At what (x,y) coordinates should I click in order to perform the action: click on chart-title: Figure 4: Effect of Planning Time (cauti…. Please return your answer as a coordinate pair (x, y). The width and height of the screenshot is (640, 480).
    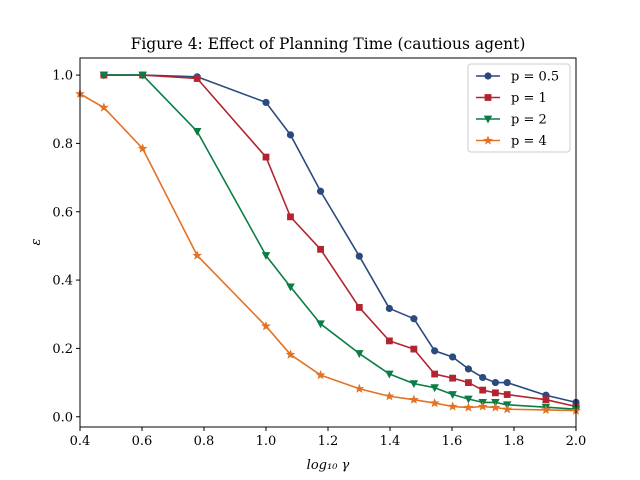
    Looking at the image, I should click on (328, 44).